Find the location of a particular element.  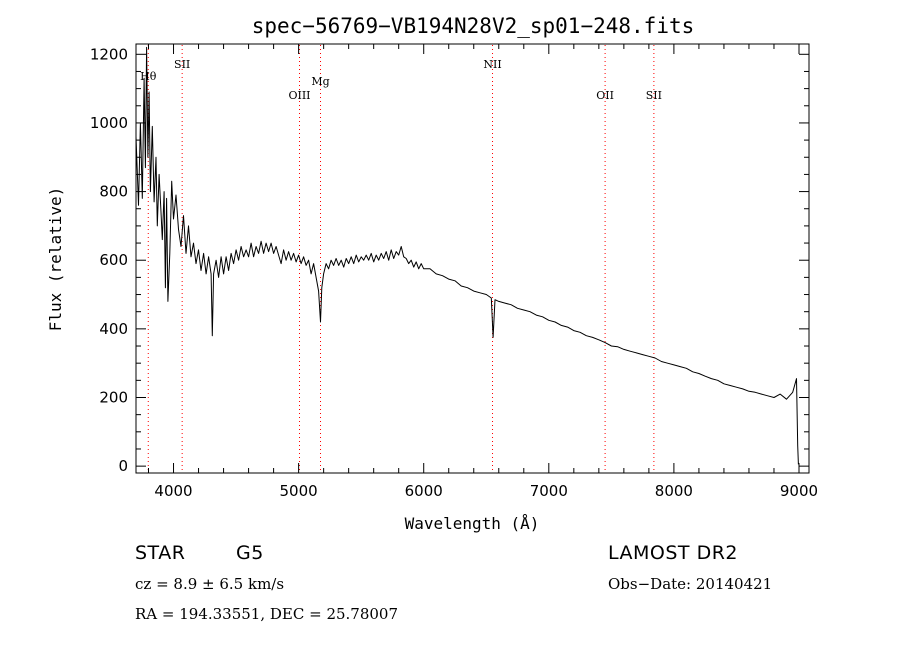

spectral-line-label: Mg is located at coordinates (320, 81).